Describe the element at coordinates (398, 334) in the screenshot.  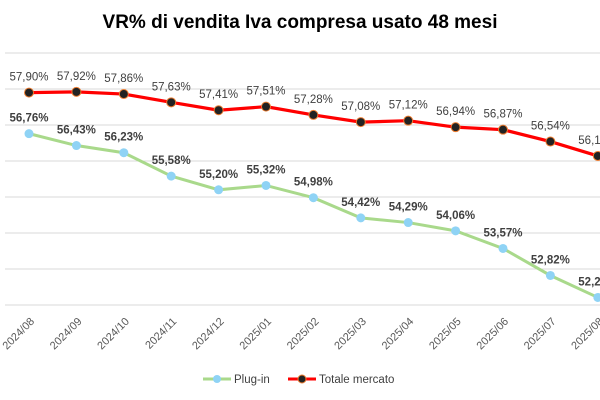
I see `x-tick-label: 2025/04` at that location.